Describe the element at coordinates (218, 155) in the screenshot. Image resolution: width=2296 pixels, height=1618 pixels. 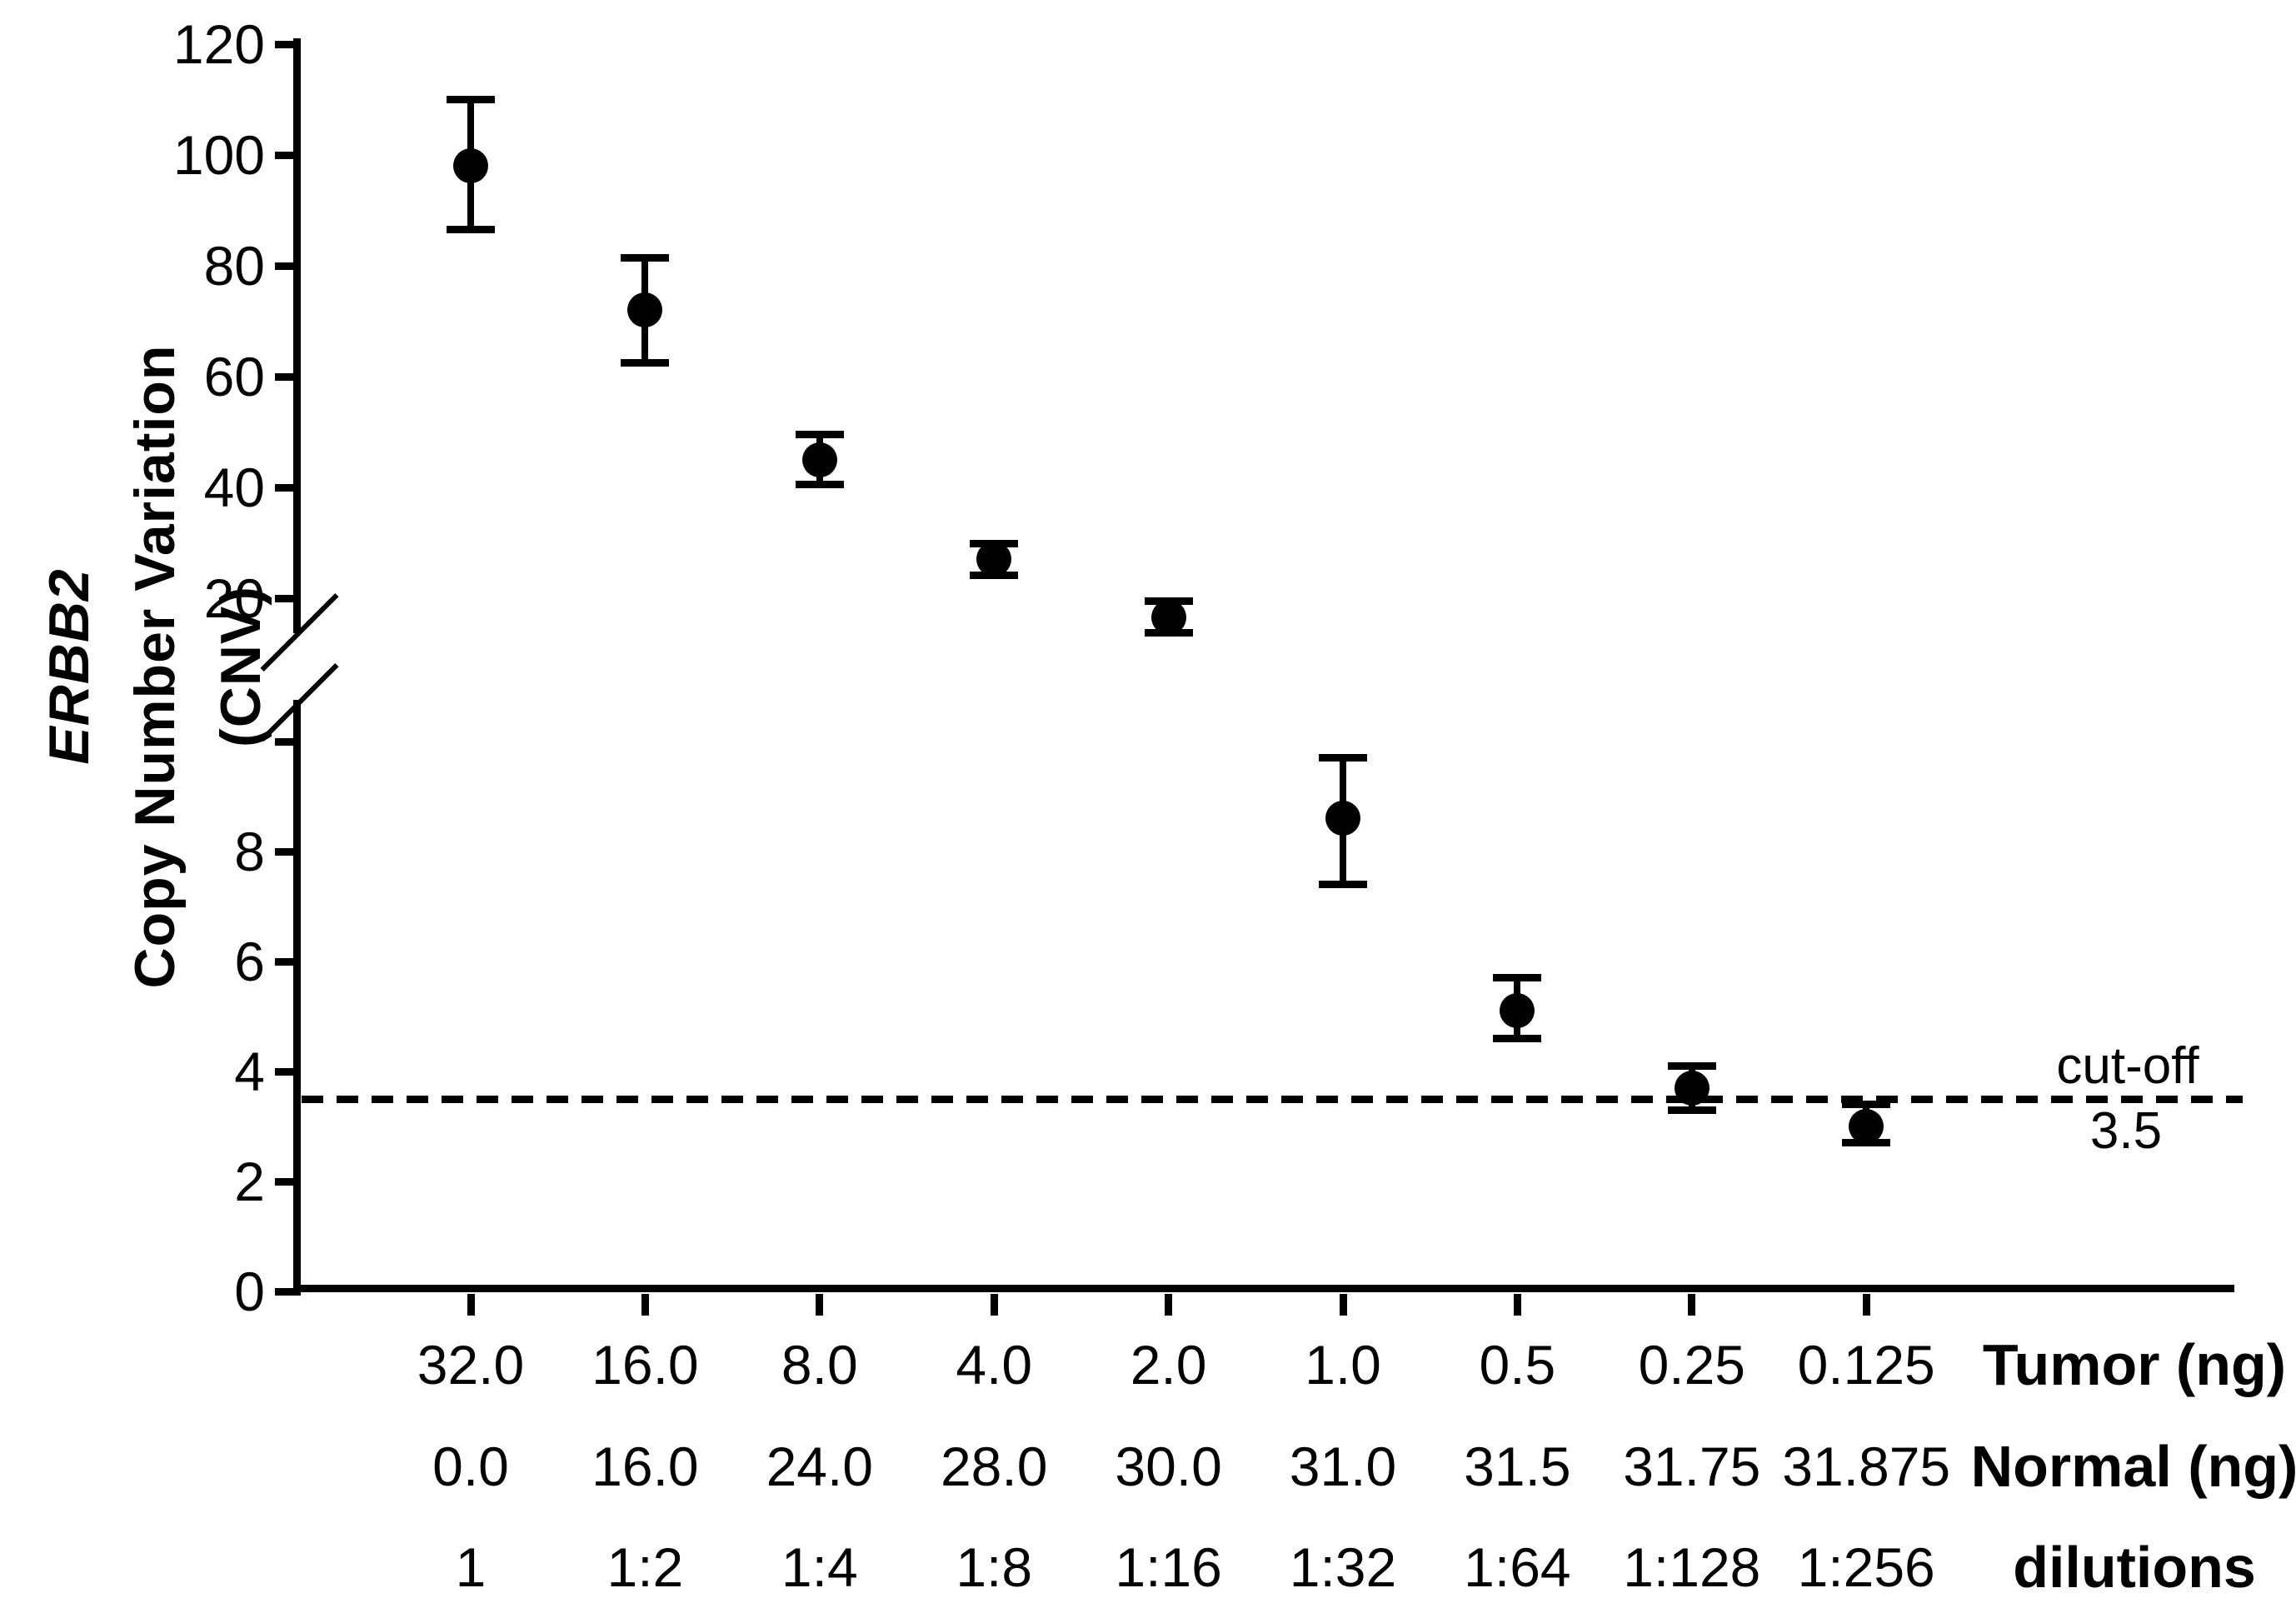
I see `y-tick-label-100: 100` at that location.